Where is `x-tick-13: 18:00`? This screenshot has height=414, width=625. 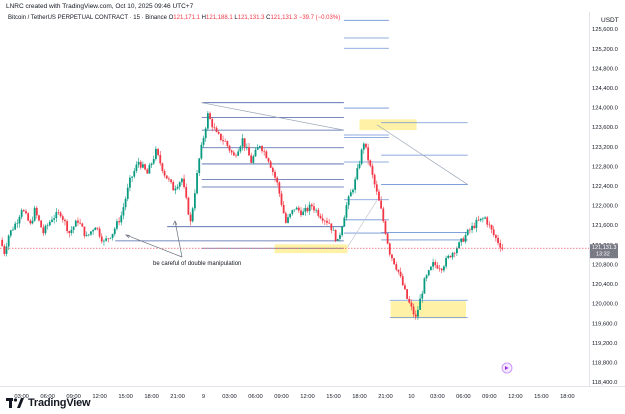 x-tick-13: 18:00 is located at coordinates (359, 397).